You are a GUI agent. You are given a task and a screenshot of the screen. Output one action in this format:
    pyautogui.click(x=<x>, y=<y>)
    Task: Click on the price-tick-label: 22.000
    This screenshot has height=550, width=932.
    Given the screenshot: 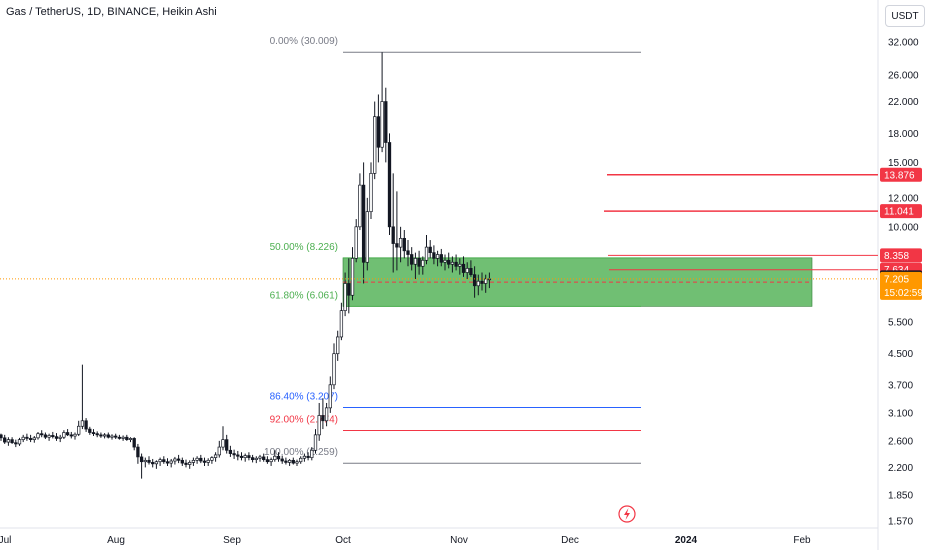 What is the action you would take?
    pyautogui.click(x=903, y=102)
    